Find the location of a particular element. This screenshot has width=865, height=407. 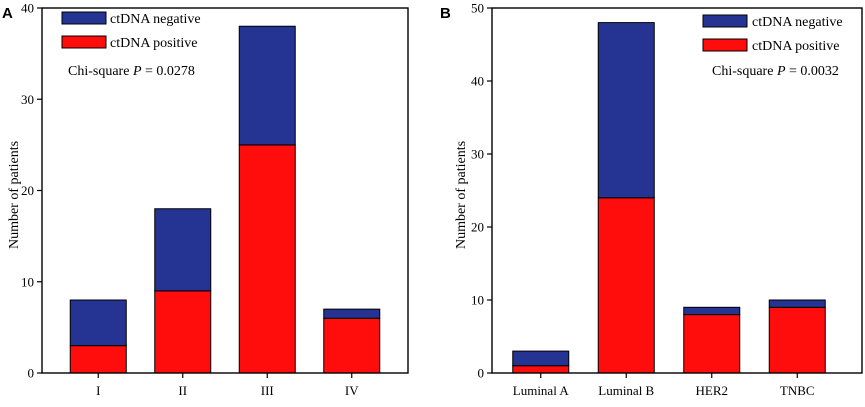

panel-b-bar-luminal-a-positive is located at coordinates (541, 369).